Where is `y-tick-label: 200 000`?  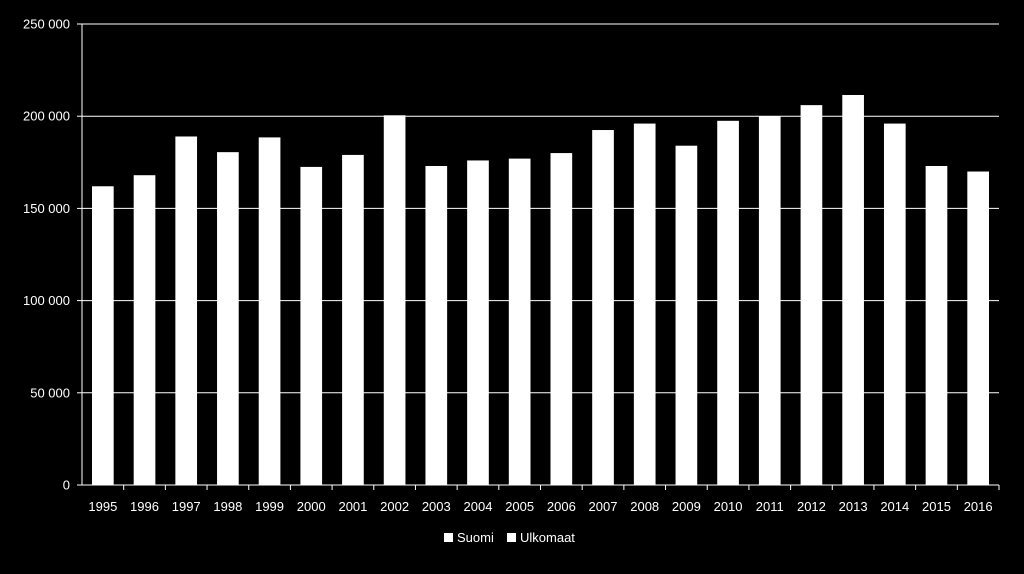 y-tick-label: 200 000 is located at coordinates (46, 116).